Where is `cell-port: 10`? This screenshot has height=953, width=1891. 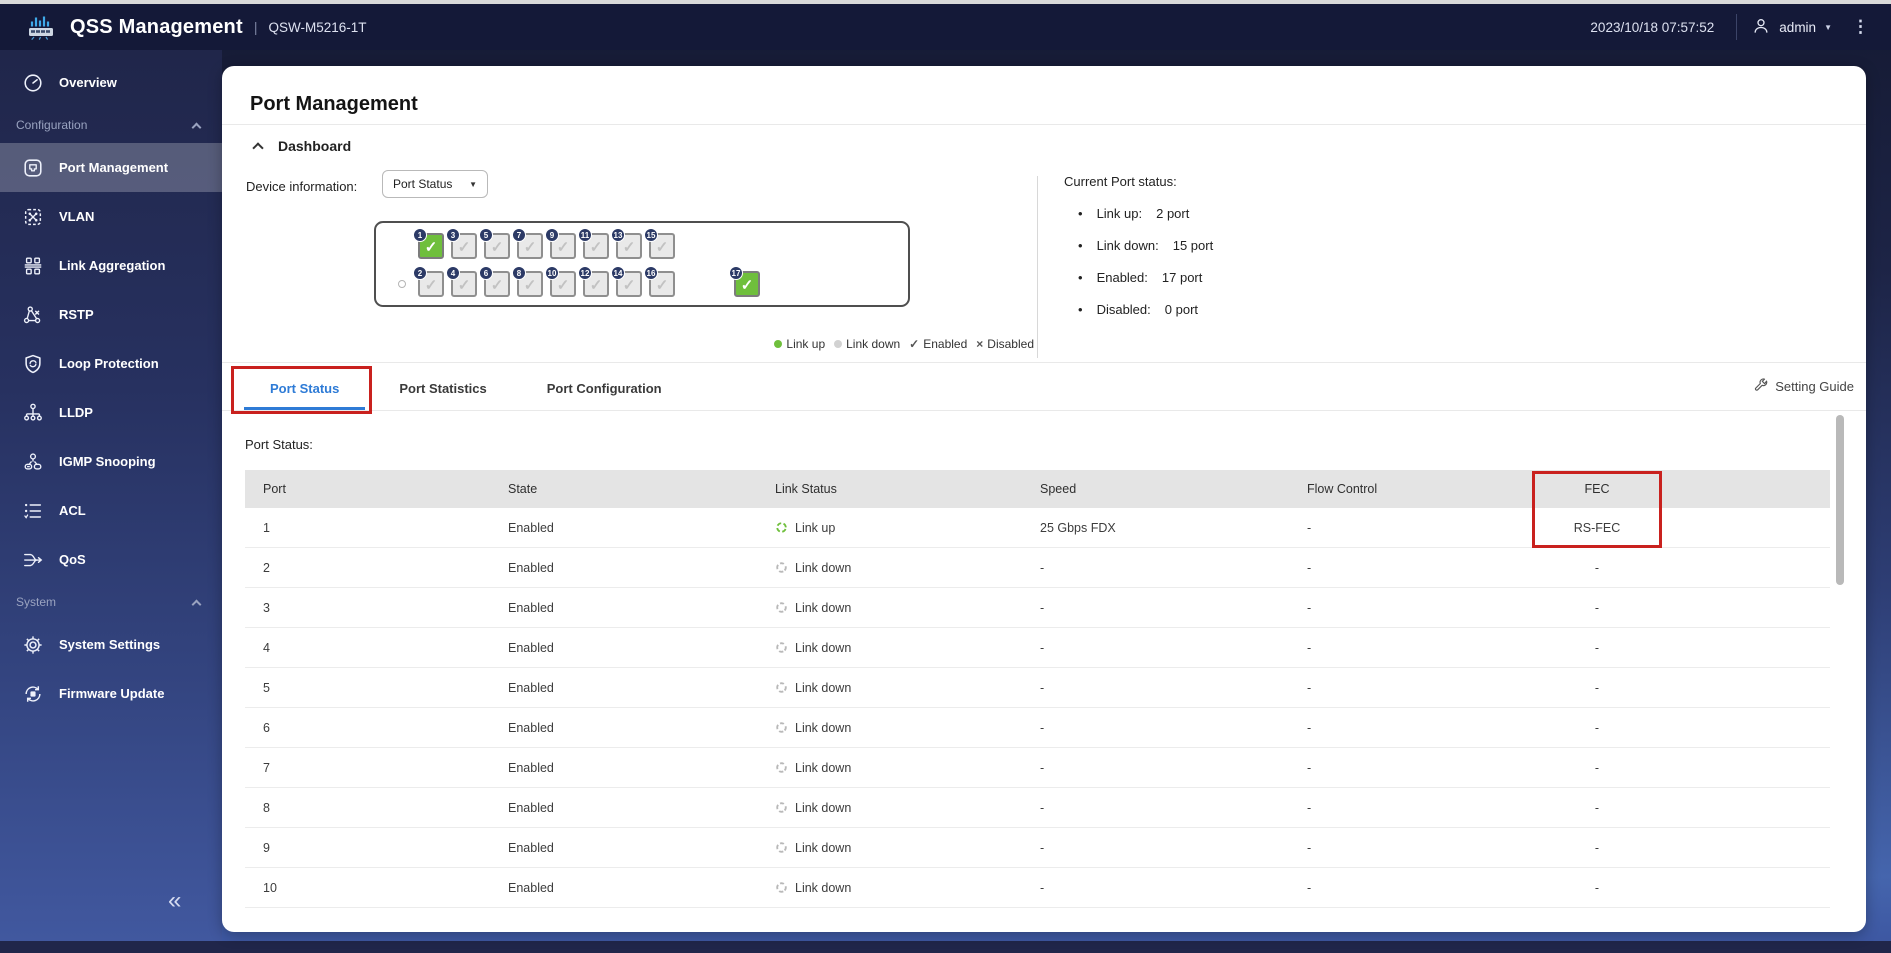 cell-port: 10 is located at coordinates (270, 887).